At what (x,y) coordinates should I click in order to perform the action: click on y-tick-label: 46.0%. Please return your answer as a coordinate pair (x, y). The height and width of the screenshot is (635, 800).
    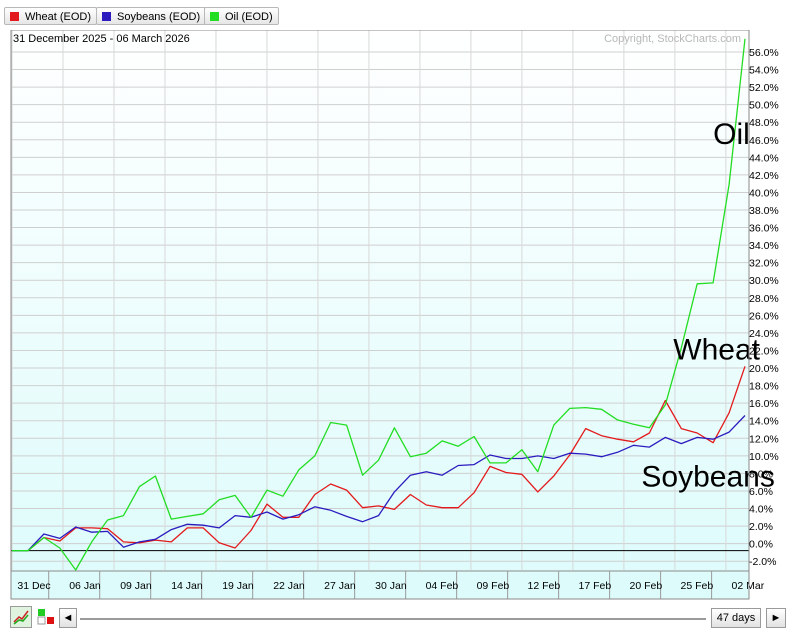
    Looking at the image, I should click on (764, 141).